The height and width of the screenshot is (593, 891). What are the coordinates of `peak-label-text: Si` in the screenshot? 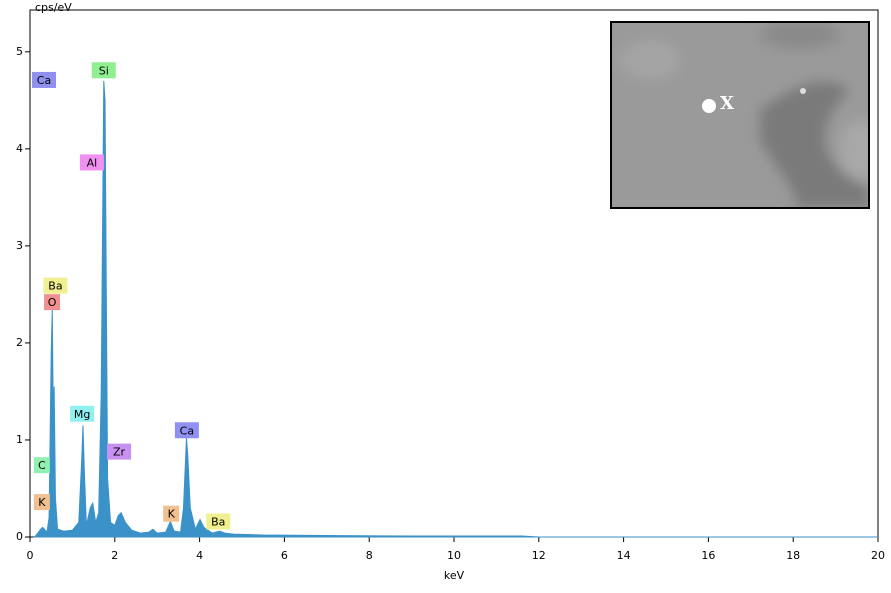 It's located at (104, 70).